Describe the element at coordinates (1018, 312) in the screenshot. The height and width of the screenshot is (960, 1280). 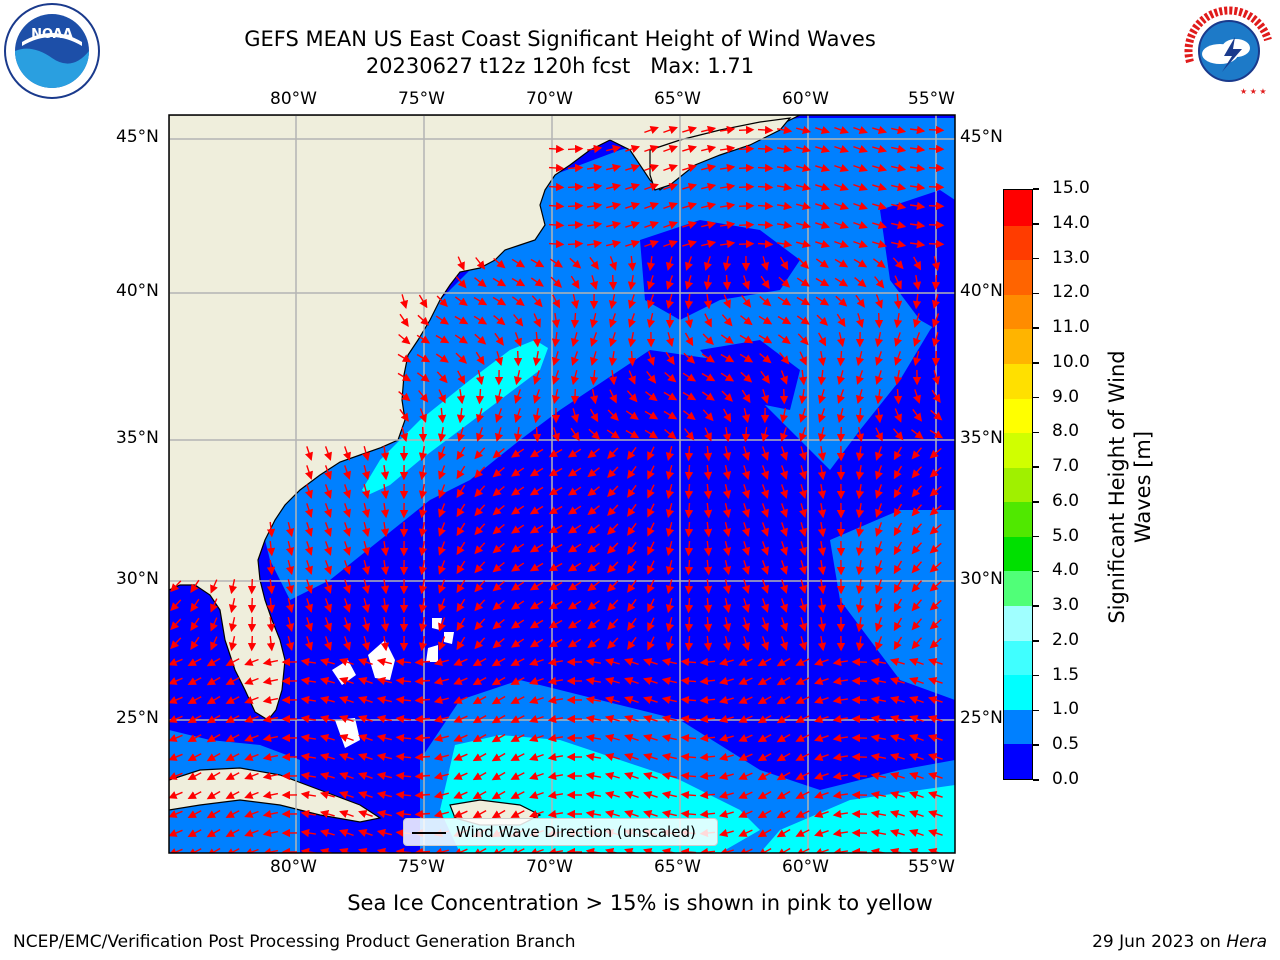
I see `colorbar-segment` at that location.